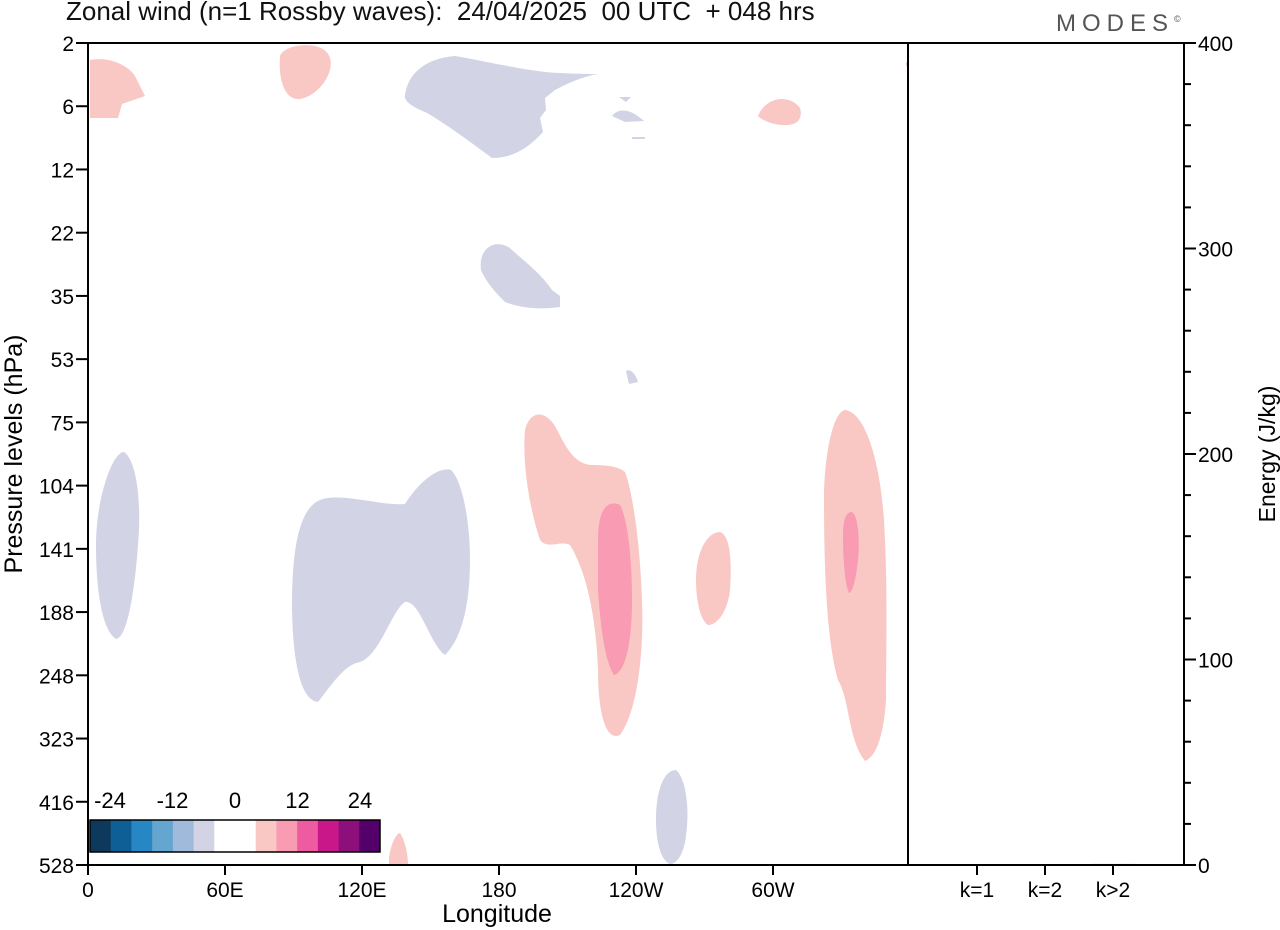 The image size is (1280, 930). Describe the element at coordinates (1215, 250) in the screenshot. I see `energy-tick-label: 300` at that location.